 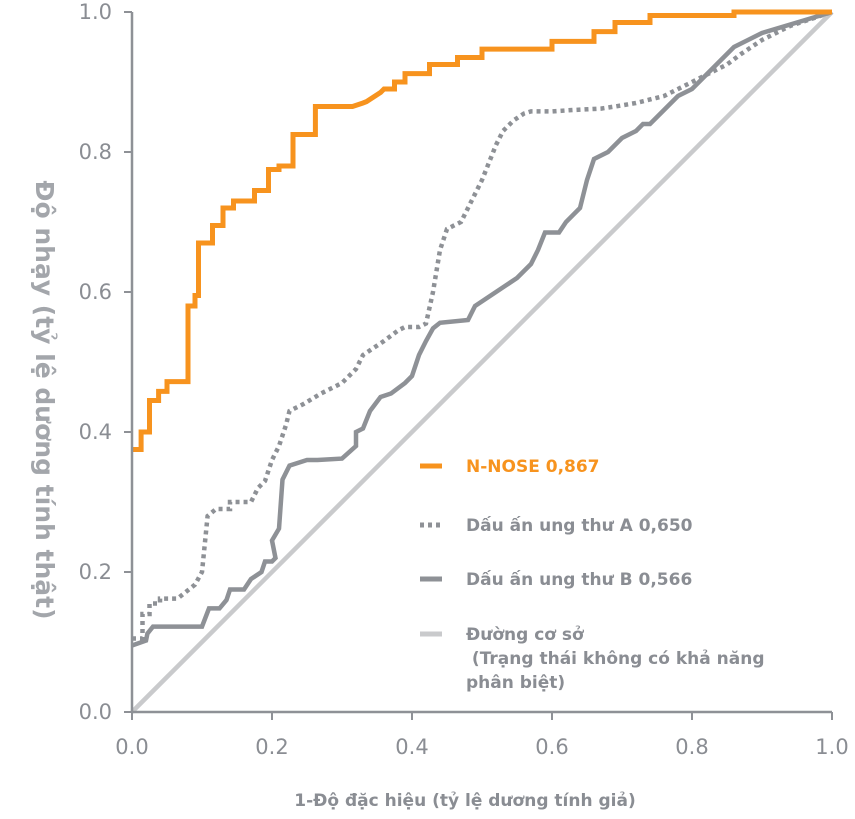 What do you see at coordinates (691, 747) in the screenshot?
I see `x-tick-label: 0.8` at bounding box center [691, 747].